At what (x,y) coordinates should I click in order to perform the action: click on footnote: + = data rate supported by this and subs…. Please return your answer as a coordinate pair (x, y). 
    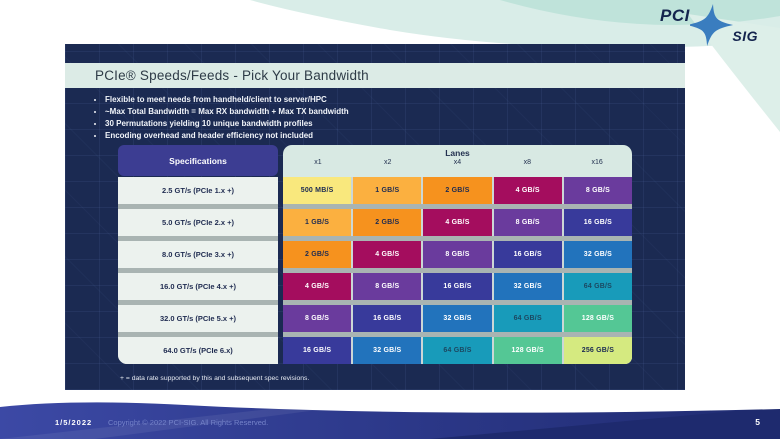
    Looking at the image, I should click on (215, 378).